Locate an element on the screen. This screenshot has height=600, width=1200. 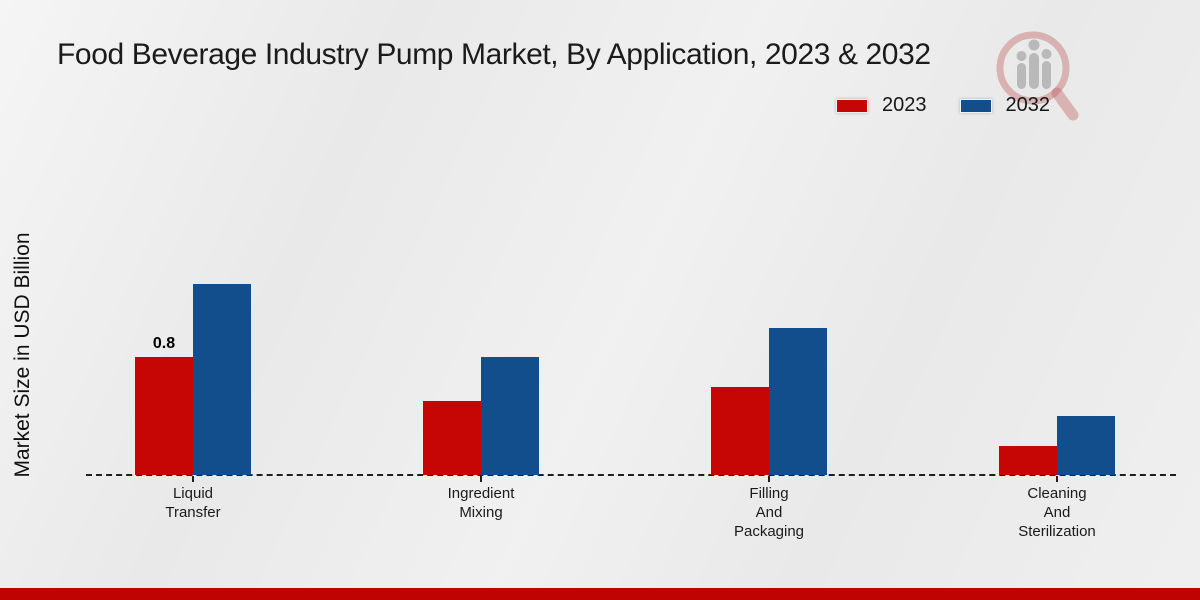
bar-2023-liquid-transfer is located at coordinates (164, 416).